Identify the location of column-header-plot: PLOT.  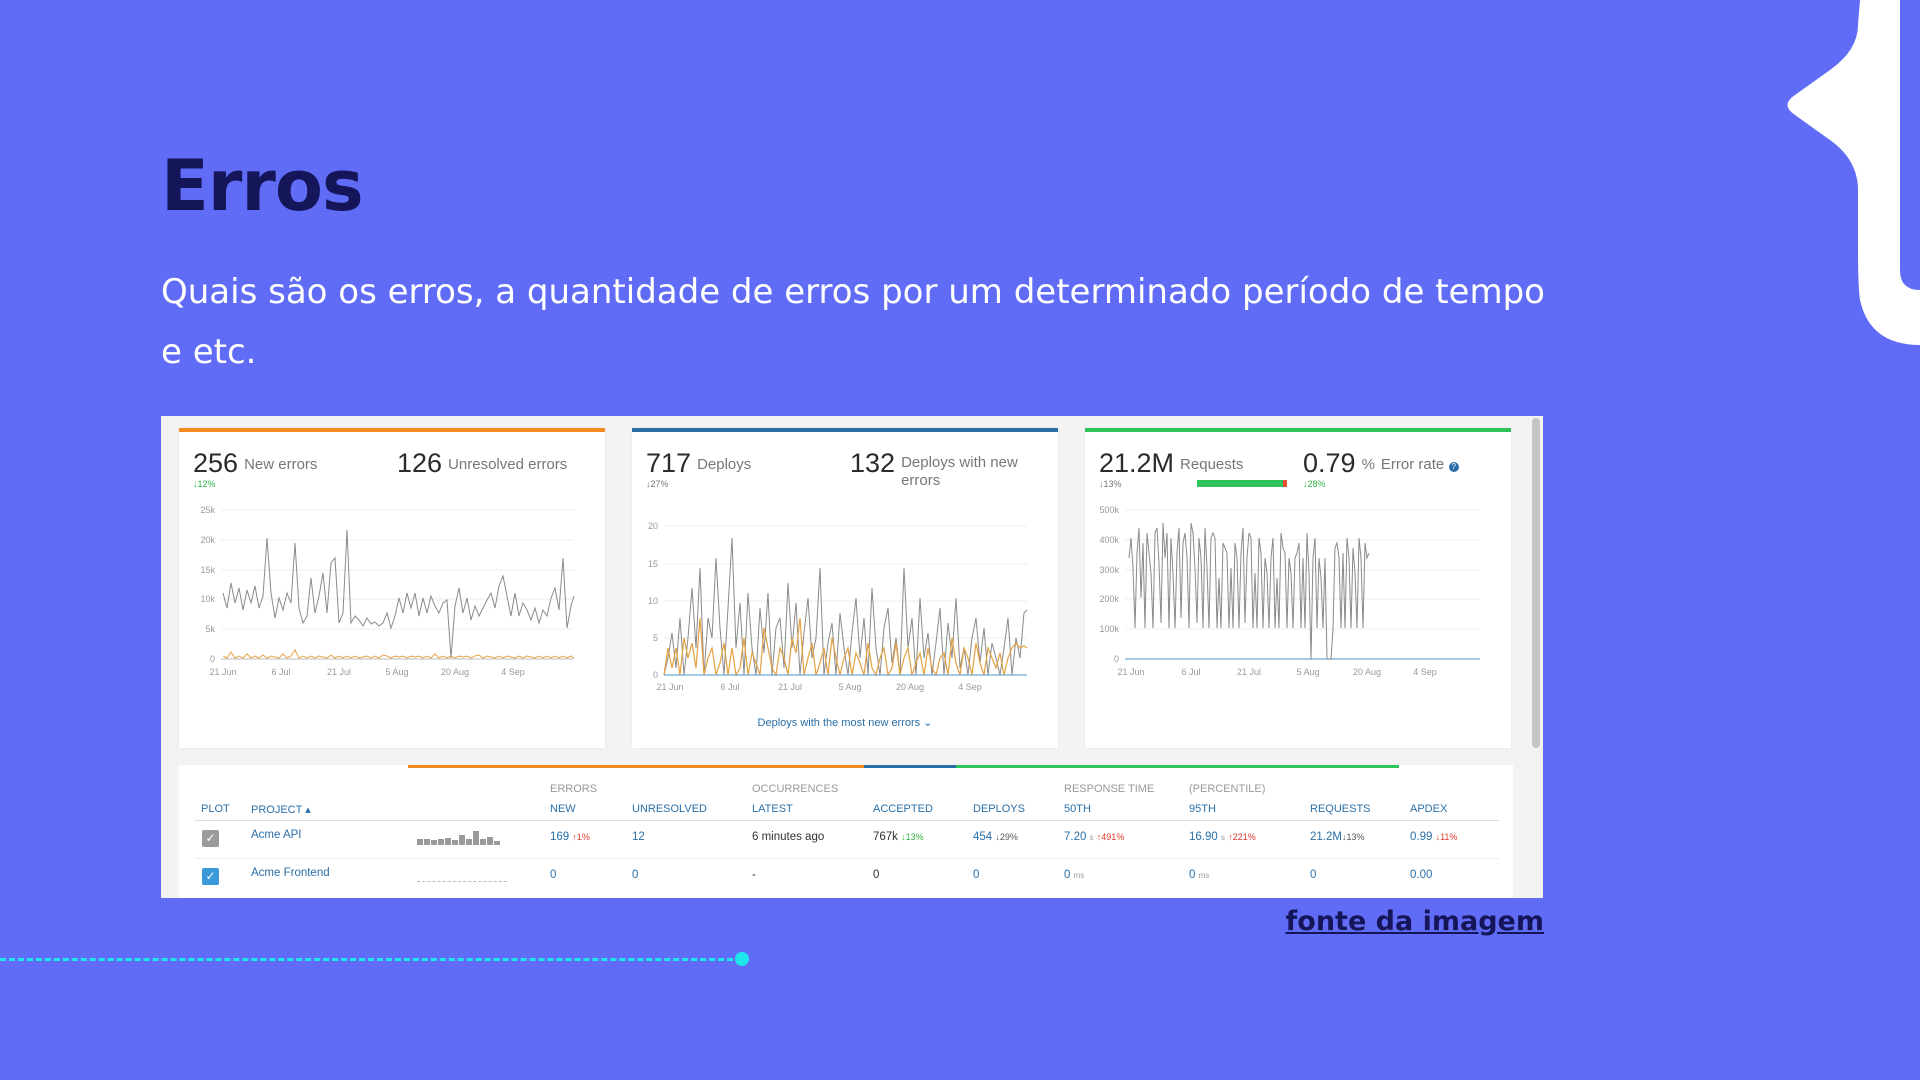
(215, 809).